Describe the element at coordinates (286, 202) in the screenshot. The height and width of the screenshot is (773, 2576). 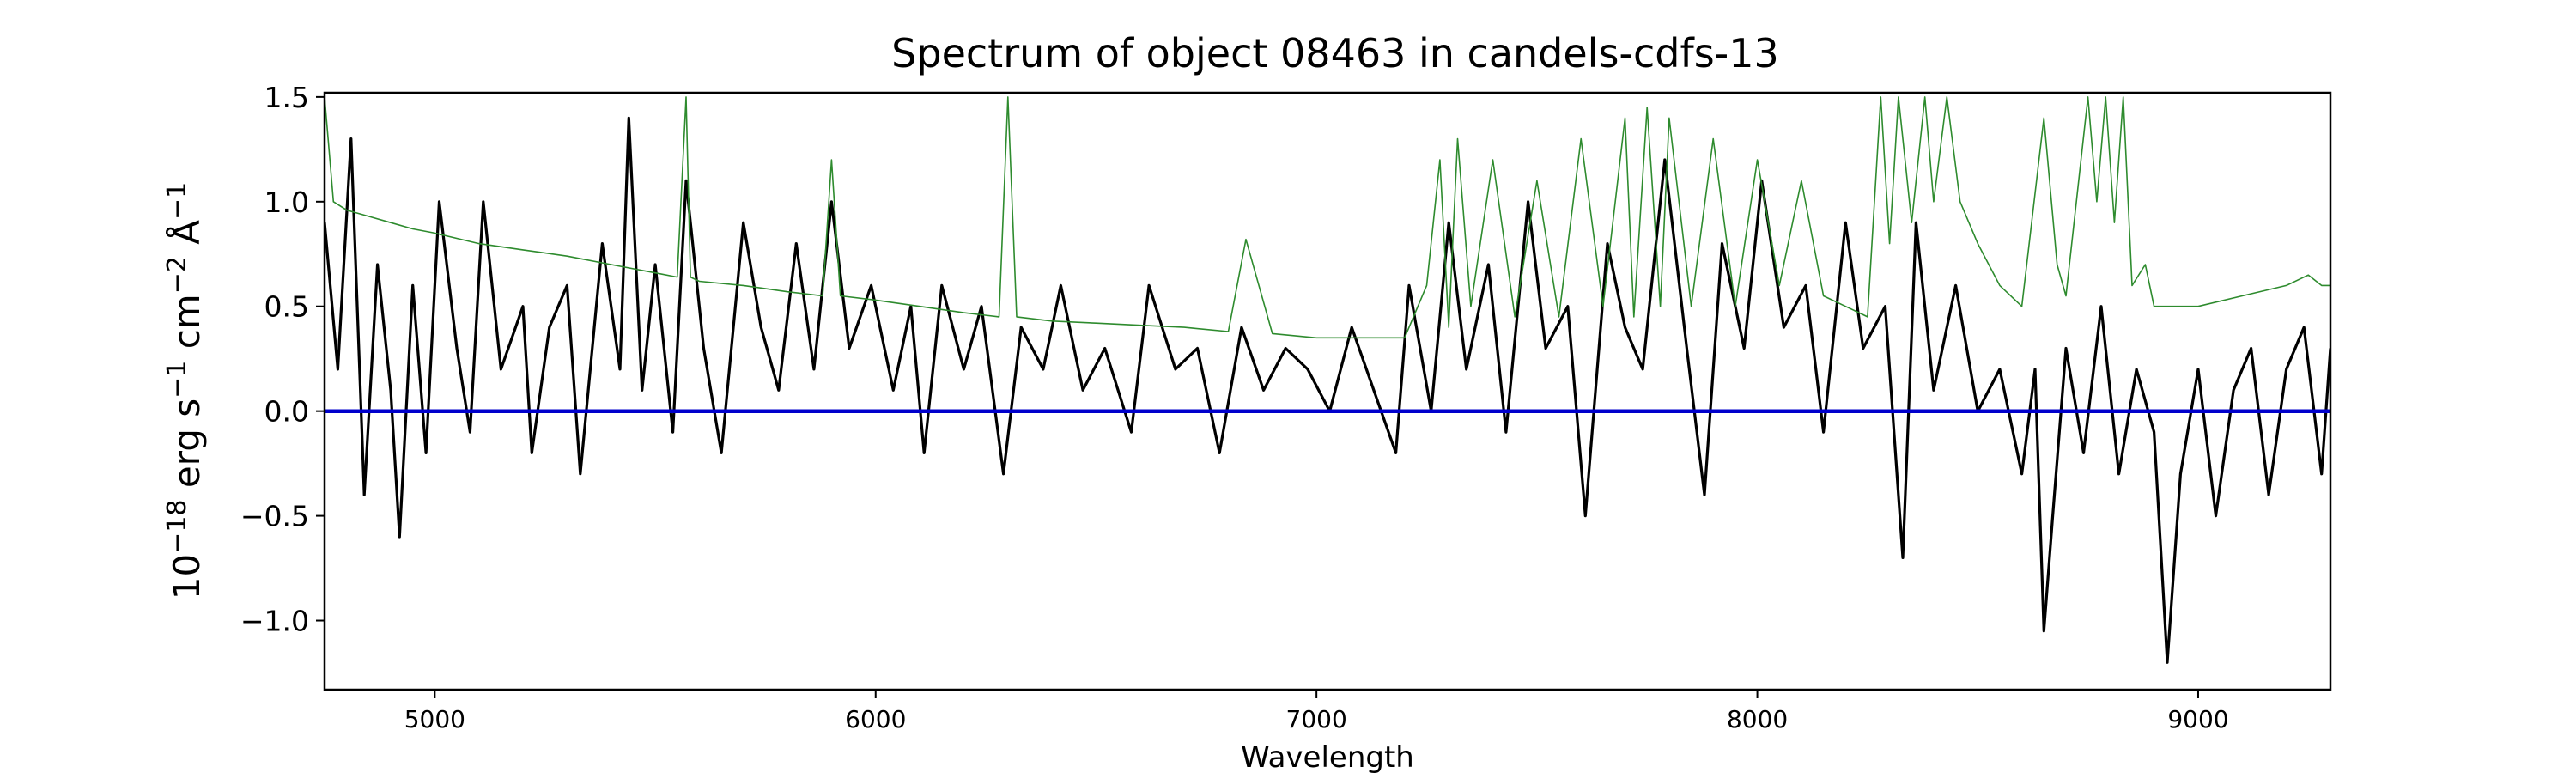
I see `y-tick-label: 1.0` at that location.